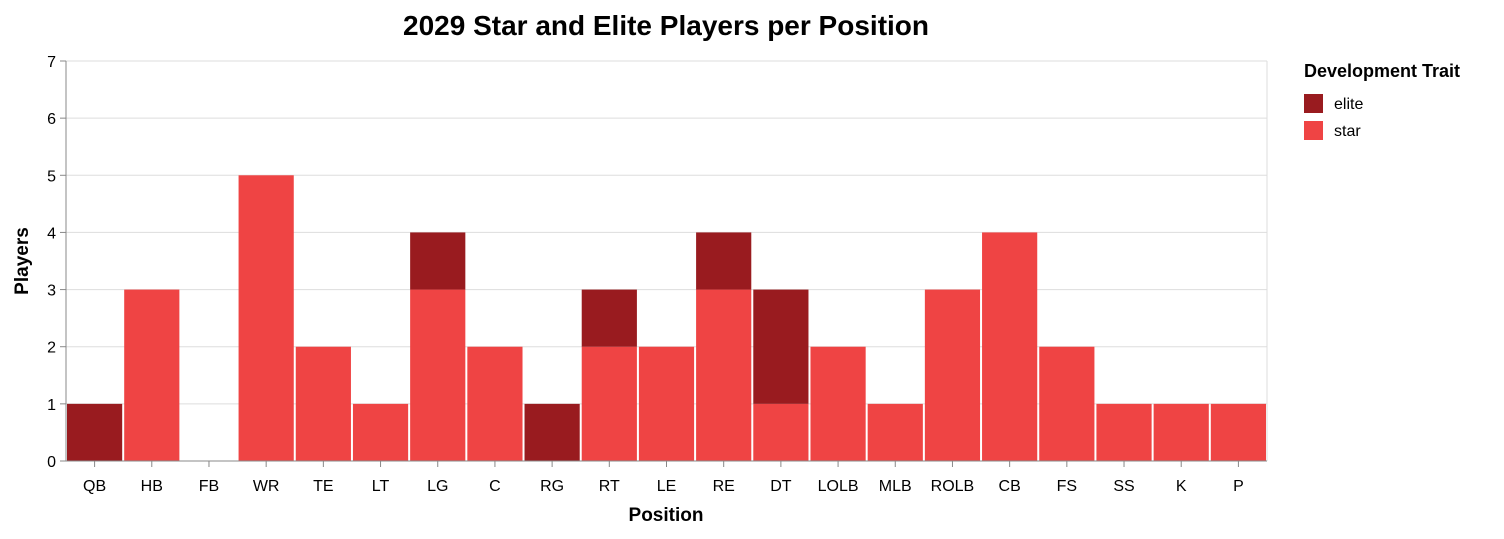 The width and height of the screenshot is (1504, 539). Describe the element at coordinates (323, 486) in the screenshot. I see `x-tick-label: TE` at that location.